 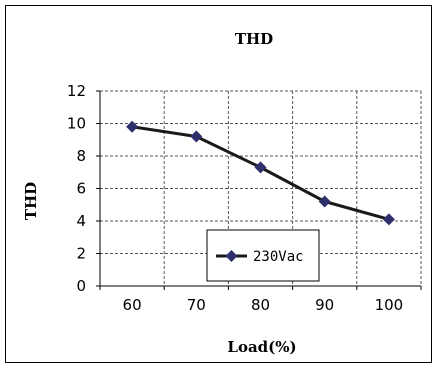 What do you see at coordinates (81, 254) in the screenshot?
I see `y-tick-label: 2` at bounding box center [81, 254].